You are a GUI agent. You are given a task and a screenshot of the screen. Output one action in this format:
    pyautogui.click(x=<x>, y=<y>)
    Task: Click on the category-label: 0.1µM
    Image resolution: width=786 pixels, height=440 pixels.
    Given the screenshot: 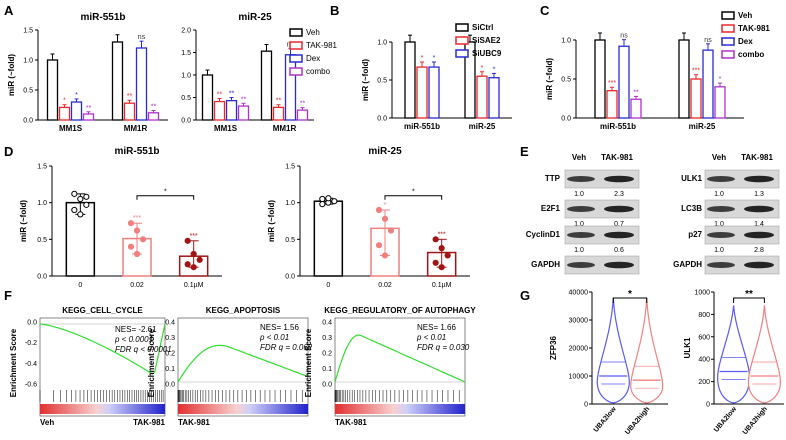 What is the action you would take?
    pyautogui.click(x=442, y=285)
    